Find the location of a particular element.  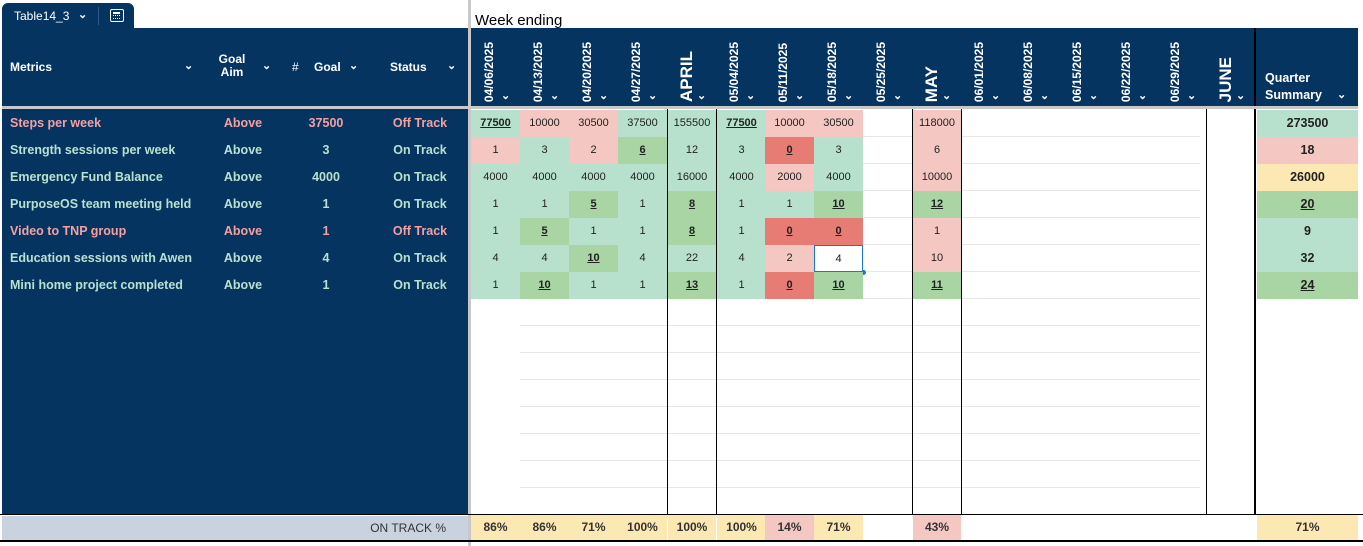

column-header: 06/08/2025 ⌄ is located at coordinates (1034, 68).